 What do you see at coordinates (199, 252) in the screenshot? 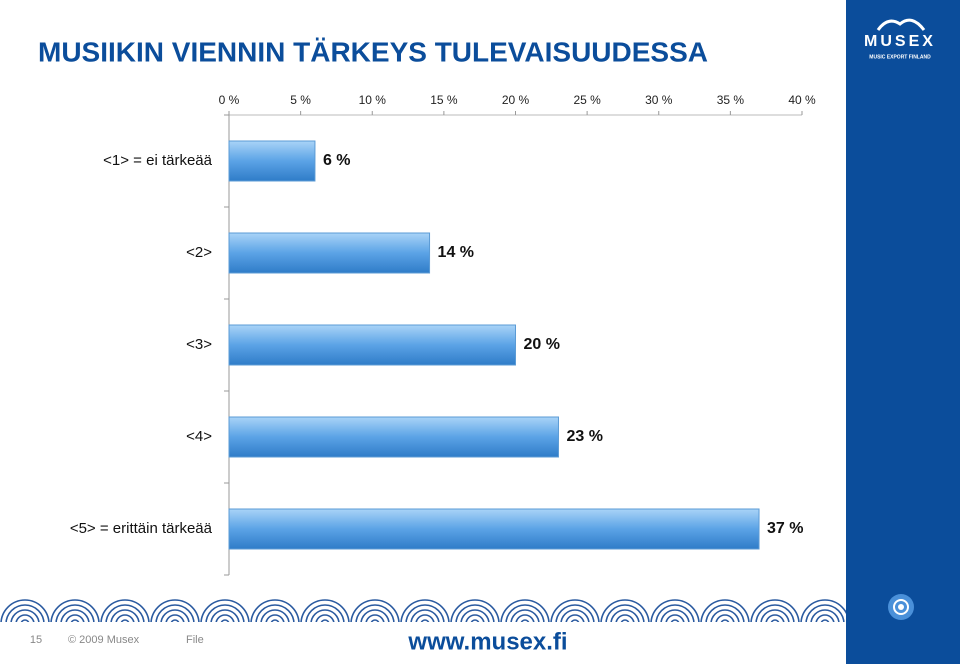
I see `y-tick-label: <2>` at bounding box center [199, 252].